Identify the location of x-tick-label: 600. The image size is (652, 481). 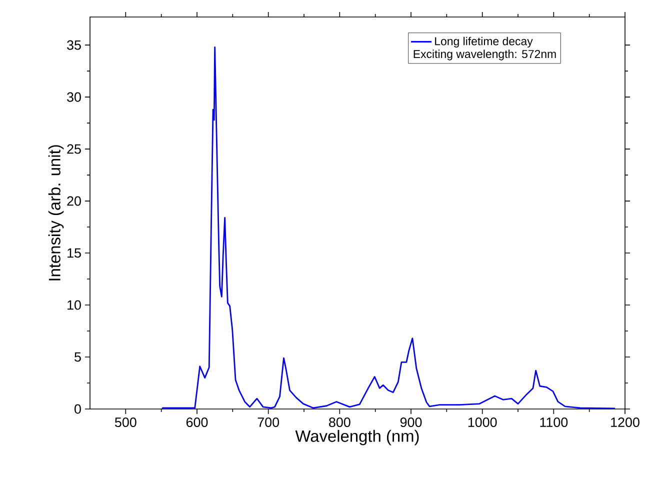
(197, 423).